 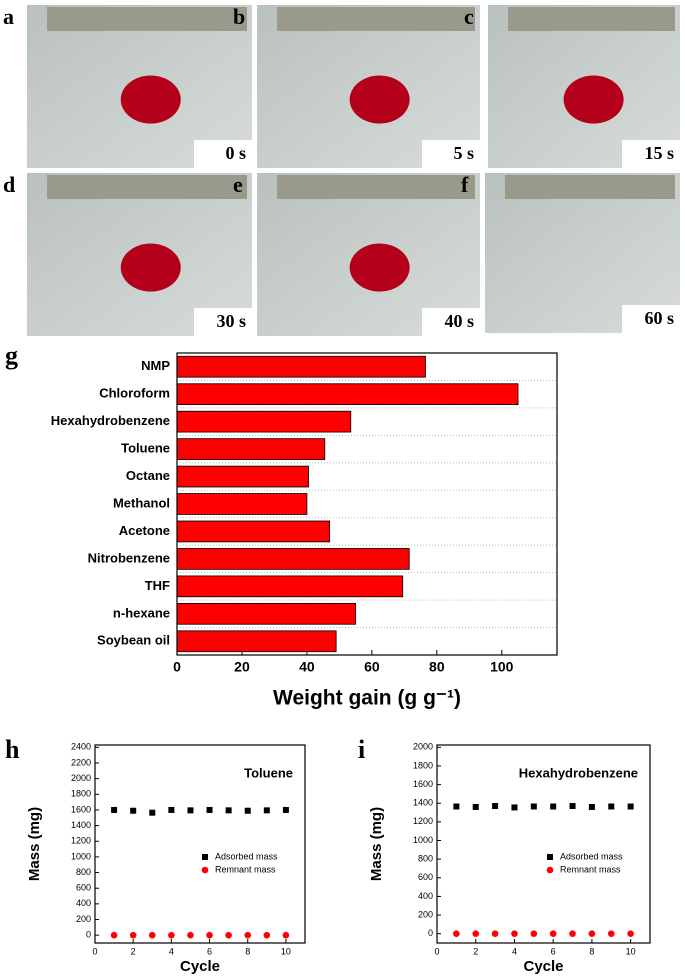 I want to click on annotation: Hexahydrobenzene, so click(x=578, y=772).